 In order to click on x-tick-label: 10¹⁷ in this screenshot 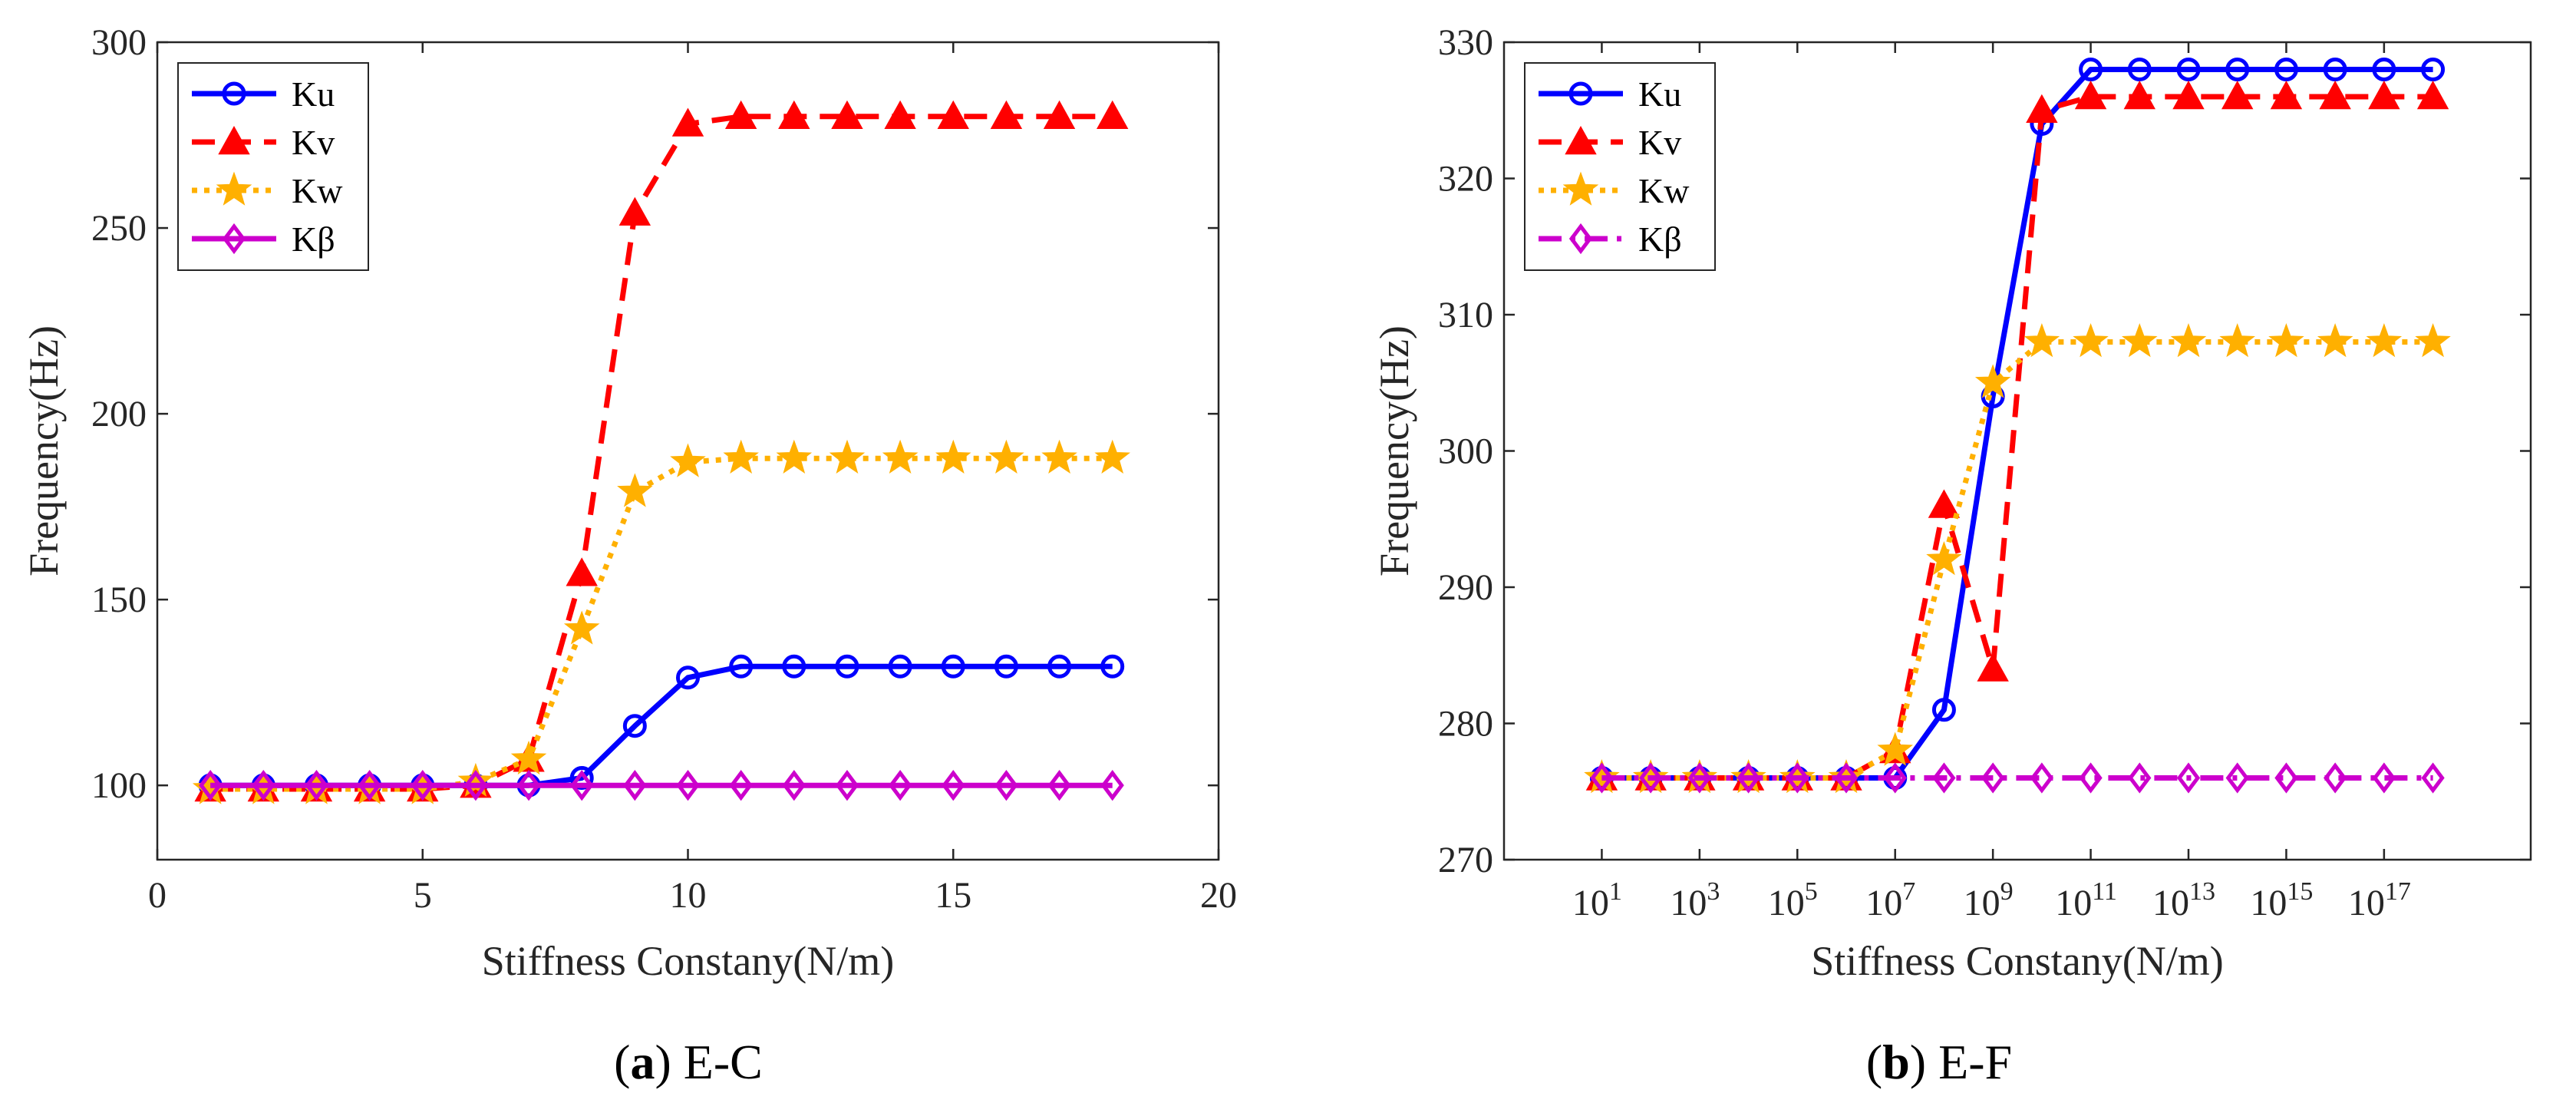, I will do `click(2379, 900)`.